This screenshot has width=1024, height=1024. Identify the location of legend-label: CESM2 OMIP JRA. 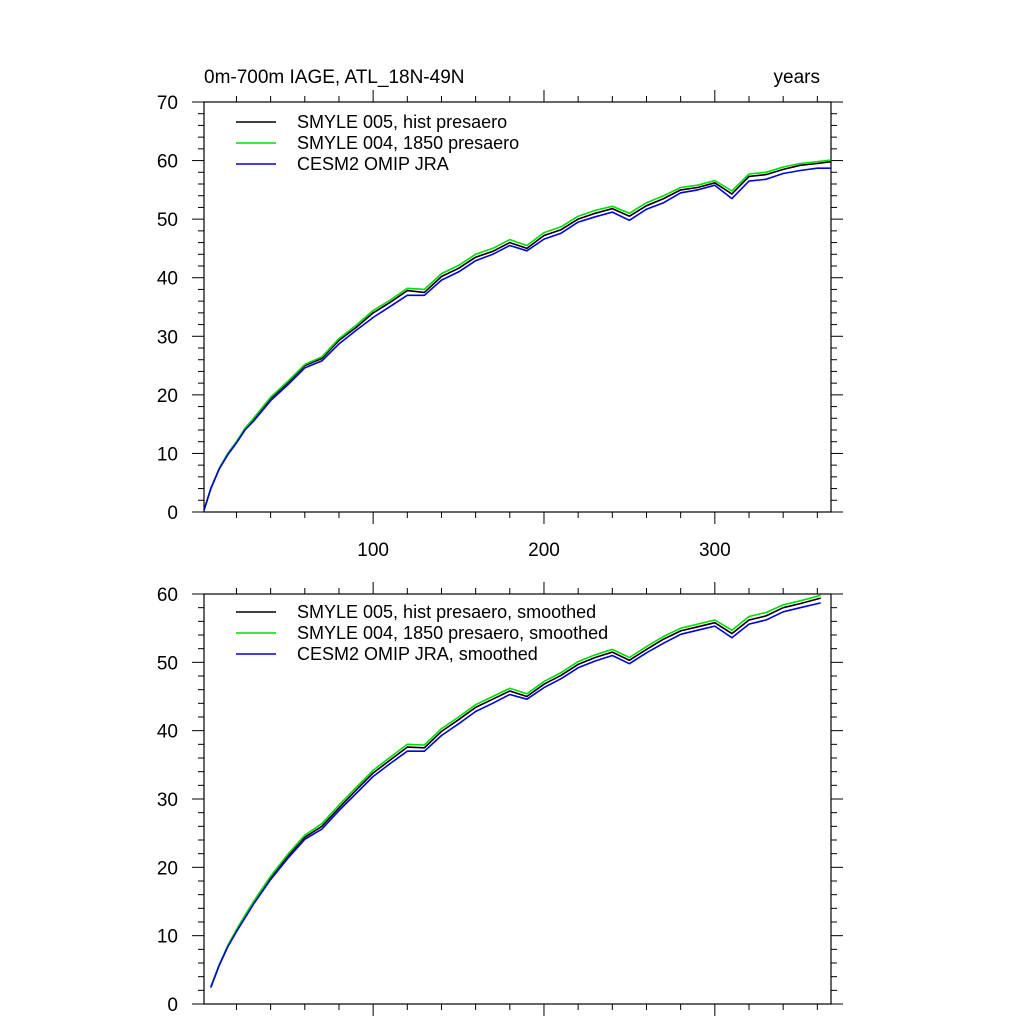
(373, 164).